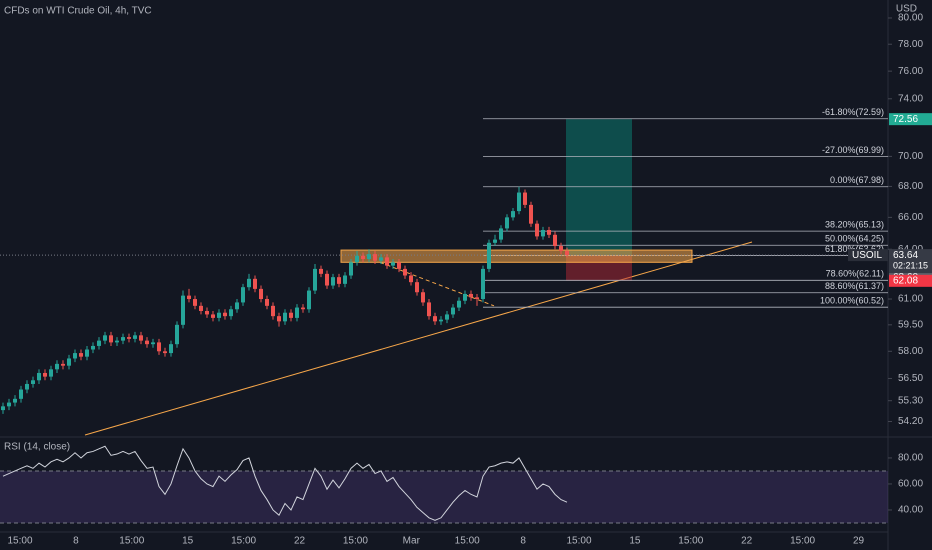 This screenshot has width=932, height=550. What do you see at coordinates (859, 541) in the screenshot?
I see `x-tick-label: 29` at bounding box center [859, 541].